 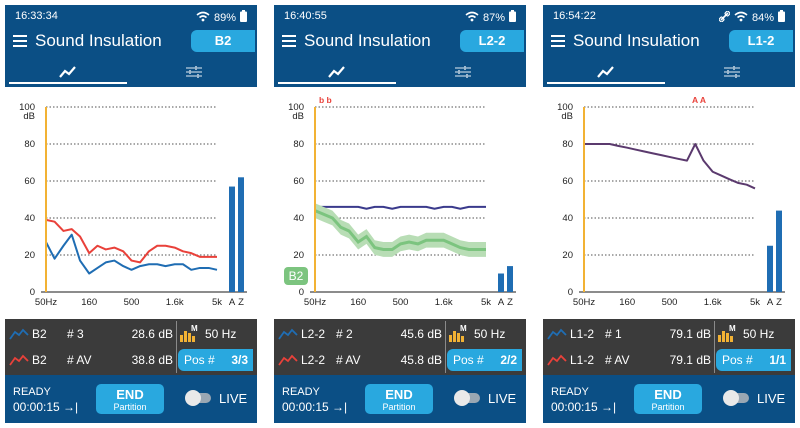 I want to click on measurement-timer: 00:00:15 →|, so click(x=46, y=407).